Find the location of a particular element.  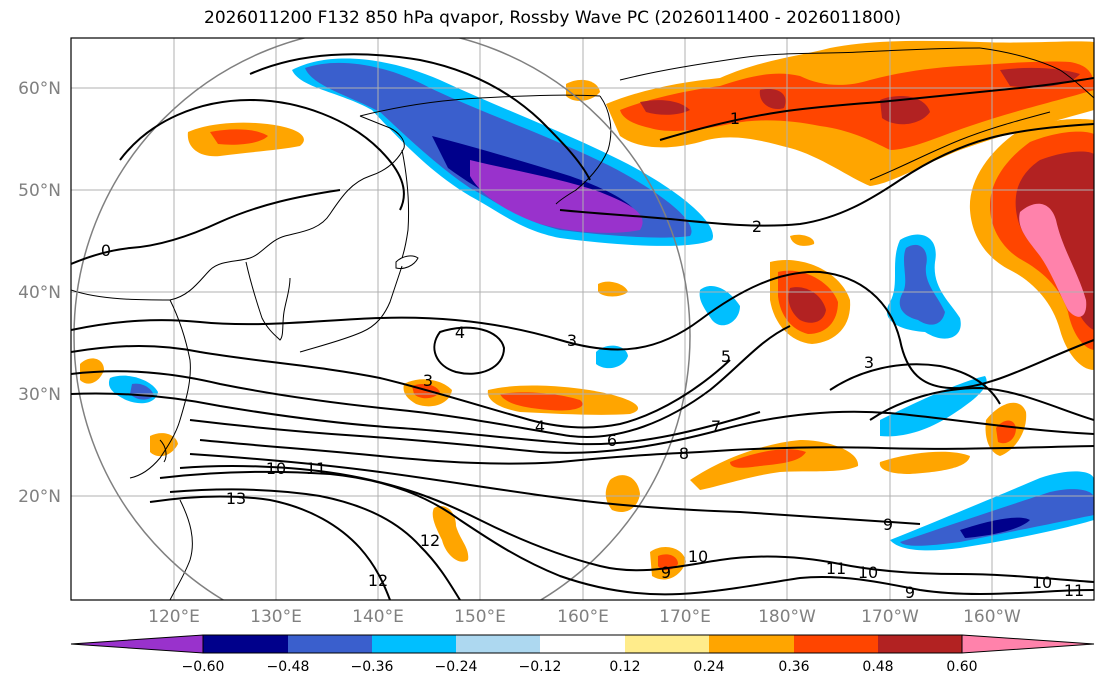

negative-anomaly-southeast-band-mid is located at coordinates (997, 517).